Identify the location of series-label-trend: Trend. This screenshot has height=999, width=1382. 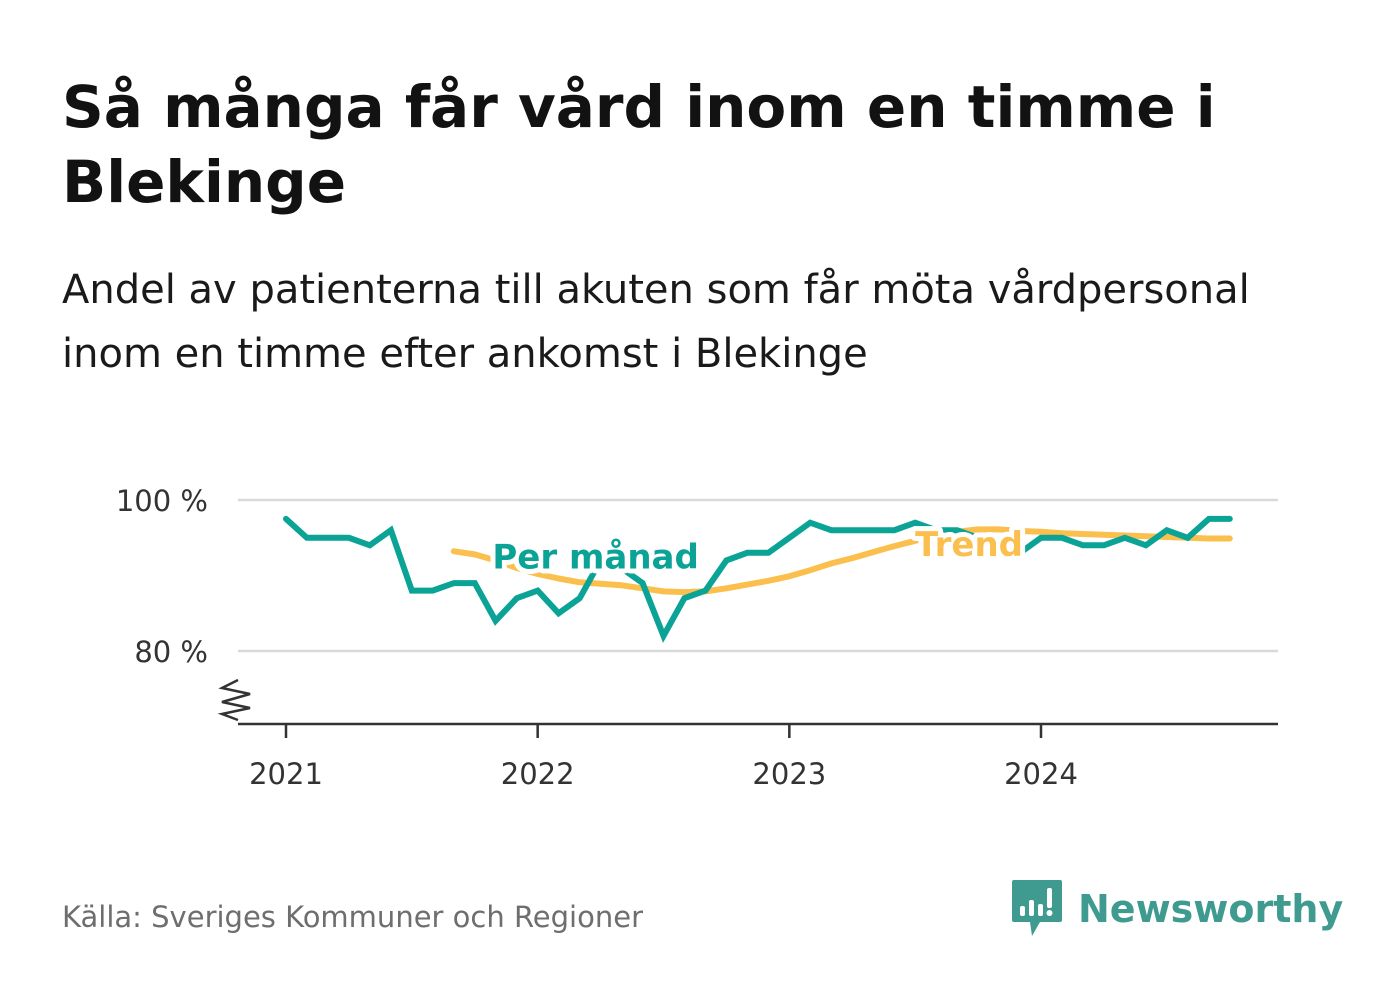
(969, 545).